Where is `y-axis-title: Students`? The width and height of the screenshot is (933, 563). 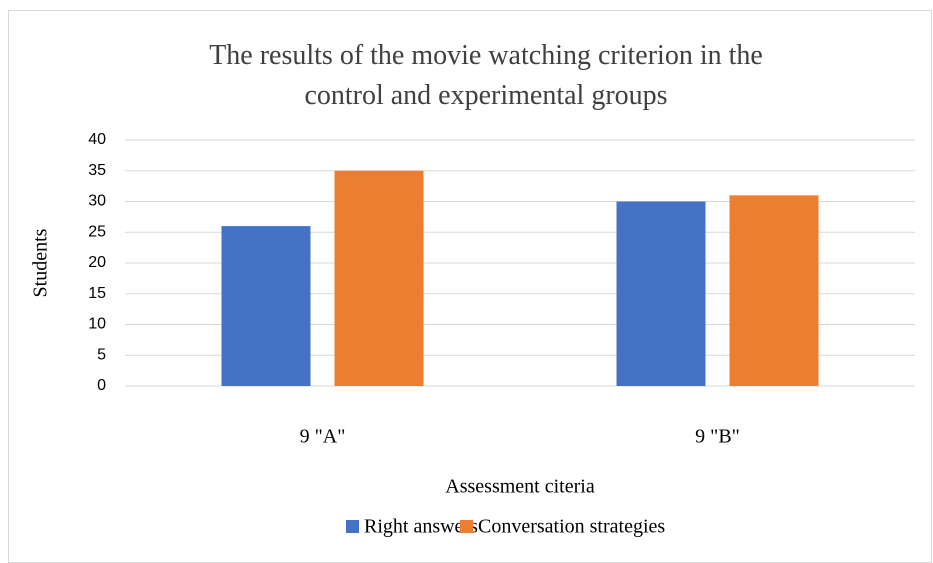
y-axis-title: Students is located at coordinates (41, 262).